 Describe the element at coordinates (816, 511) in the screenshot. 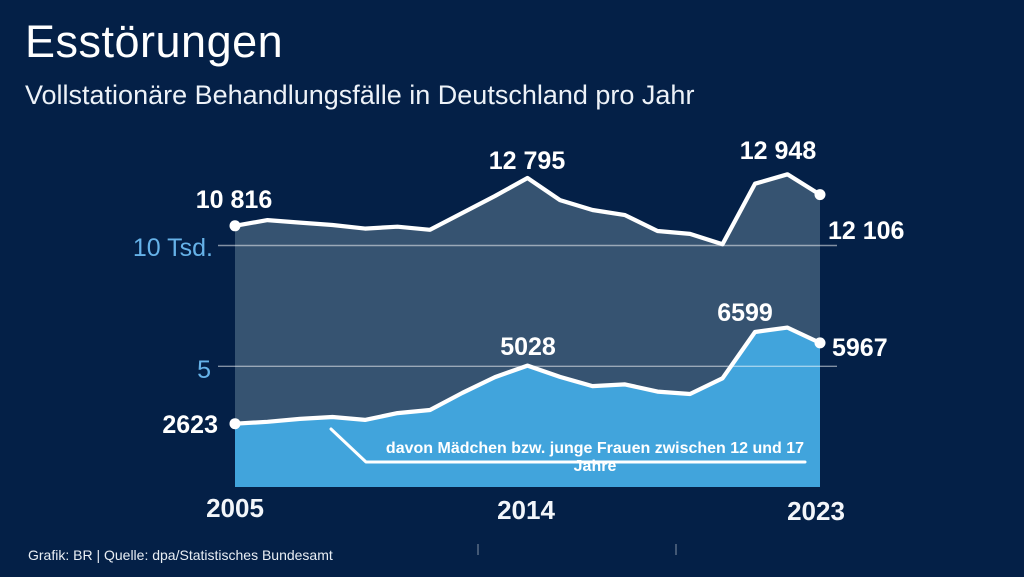

I see `x-axis-label-2023: 2023` at that location.